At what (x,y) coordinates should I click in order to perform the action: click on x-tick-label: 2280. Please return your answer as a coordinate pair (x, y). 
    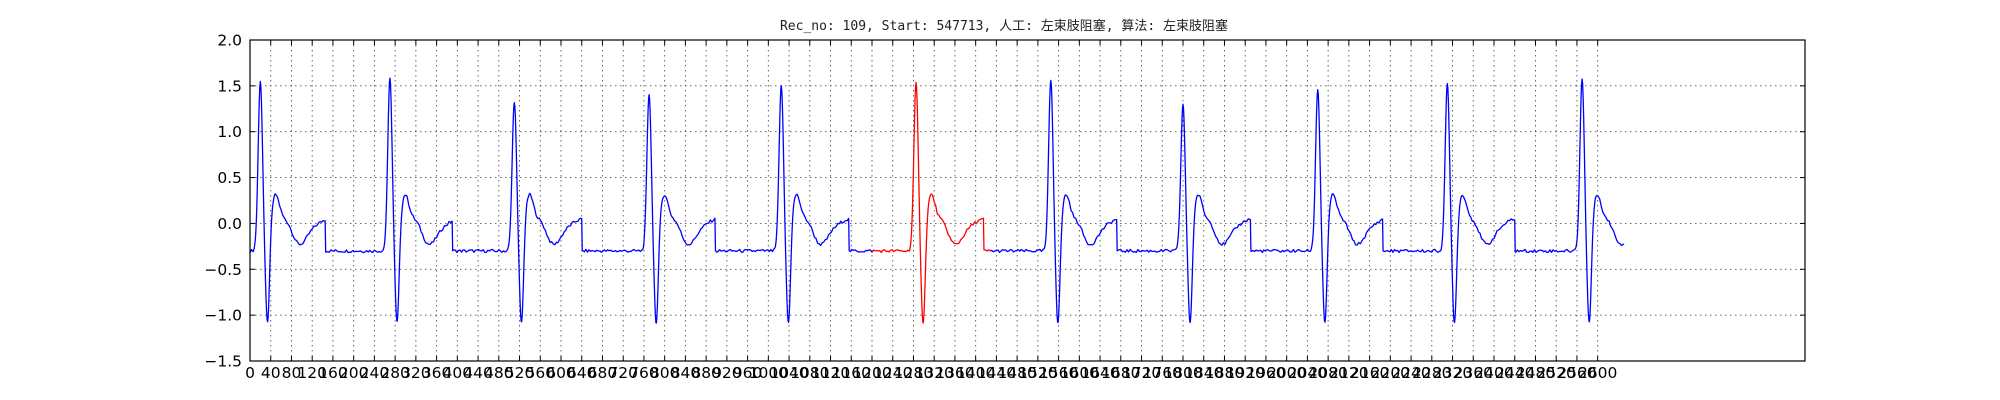
    Looking at the image, I should click on (1431, 373).